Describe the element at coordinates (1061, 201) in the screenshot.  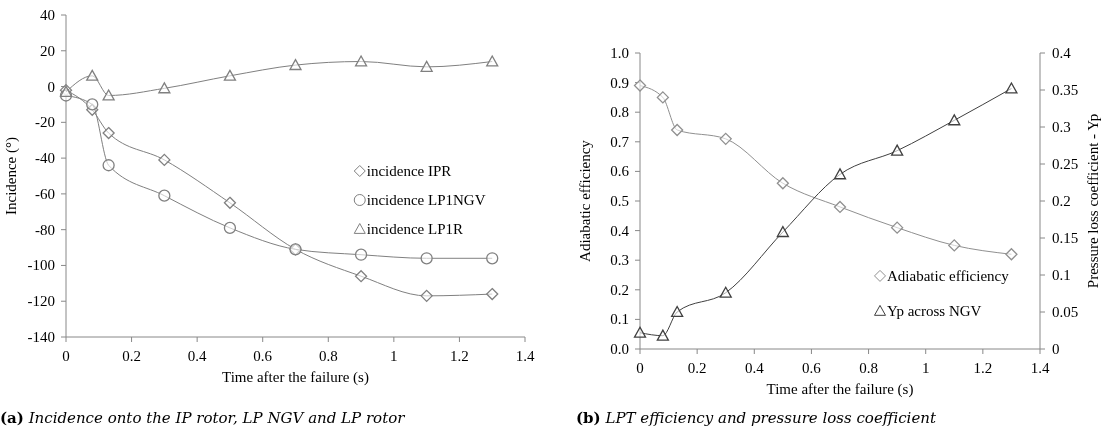
I see `y2-tick-label: 0.2` at that location.